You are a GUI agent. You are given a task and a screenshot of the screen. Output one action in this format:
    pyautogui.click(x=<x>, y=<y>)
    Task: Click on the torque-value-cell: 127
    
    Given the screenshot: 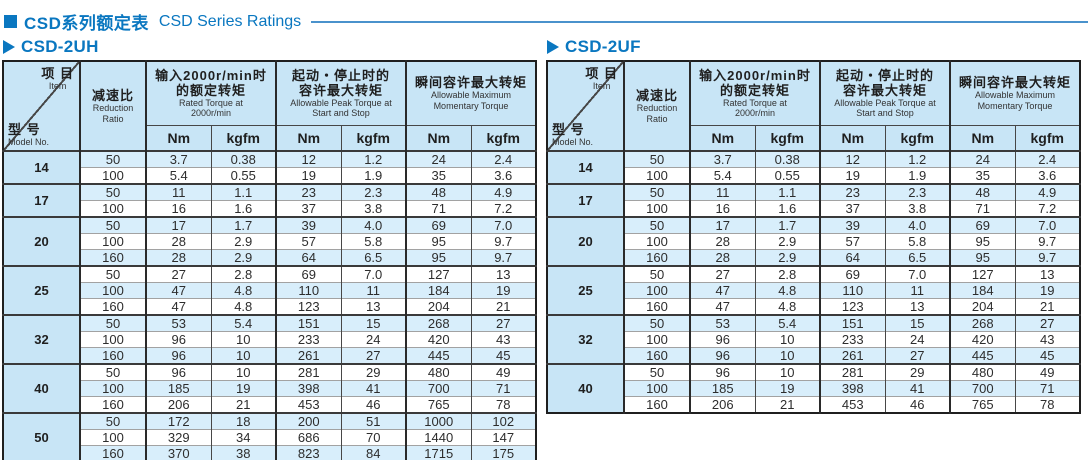 What is the action you would take?
    pyautogui.click(x=438, y=274)
    